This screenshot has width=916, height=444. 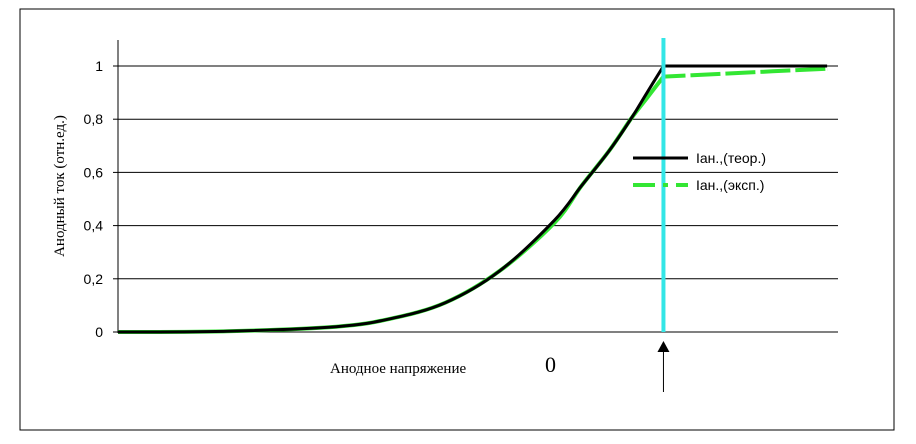 What do you see at coordinates (94, 279) in the screenshot?
I see `y-tick-label: 0,2` at bounding box center [94, 279].